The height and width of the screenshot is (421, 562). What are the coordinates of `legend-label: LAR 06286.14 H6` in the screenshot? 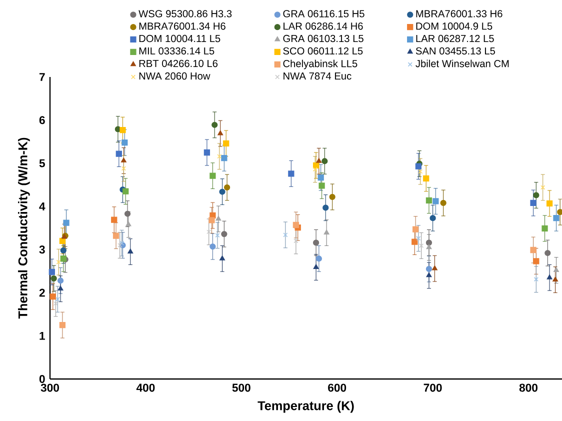 It's located at (323, 26).